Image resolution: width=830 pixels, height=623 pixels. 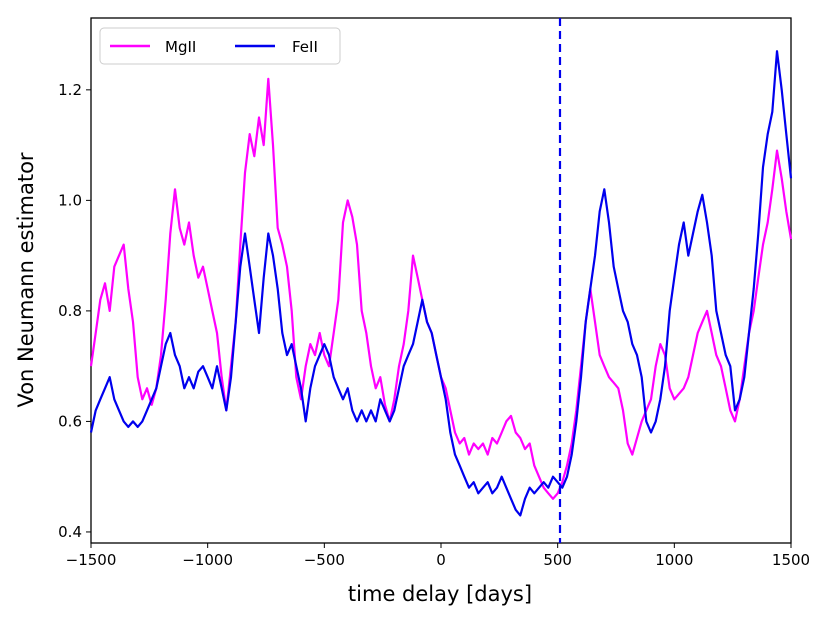 What do you see at coordinates (70, 311) in the screenshot?
I see `y-tick-label: 0.8` at bounding box center [70, 311].